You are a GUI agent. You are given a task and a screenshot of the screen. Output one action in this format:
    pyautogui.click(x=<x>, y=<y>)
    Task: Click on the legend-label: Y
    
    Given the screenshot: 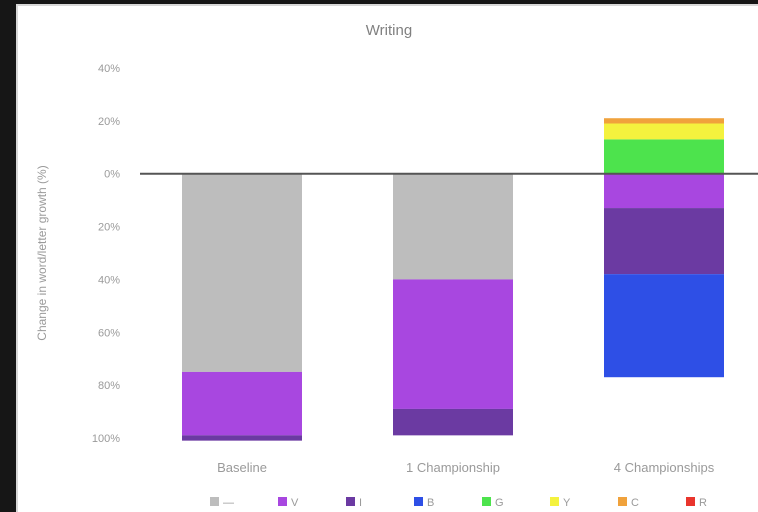 What is the action you would take?
    pyautogui.click(x=567, y=503)
    